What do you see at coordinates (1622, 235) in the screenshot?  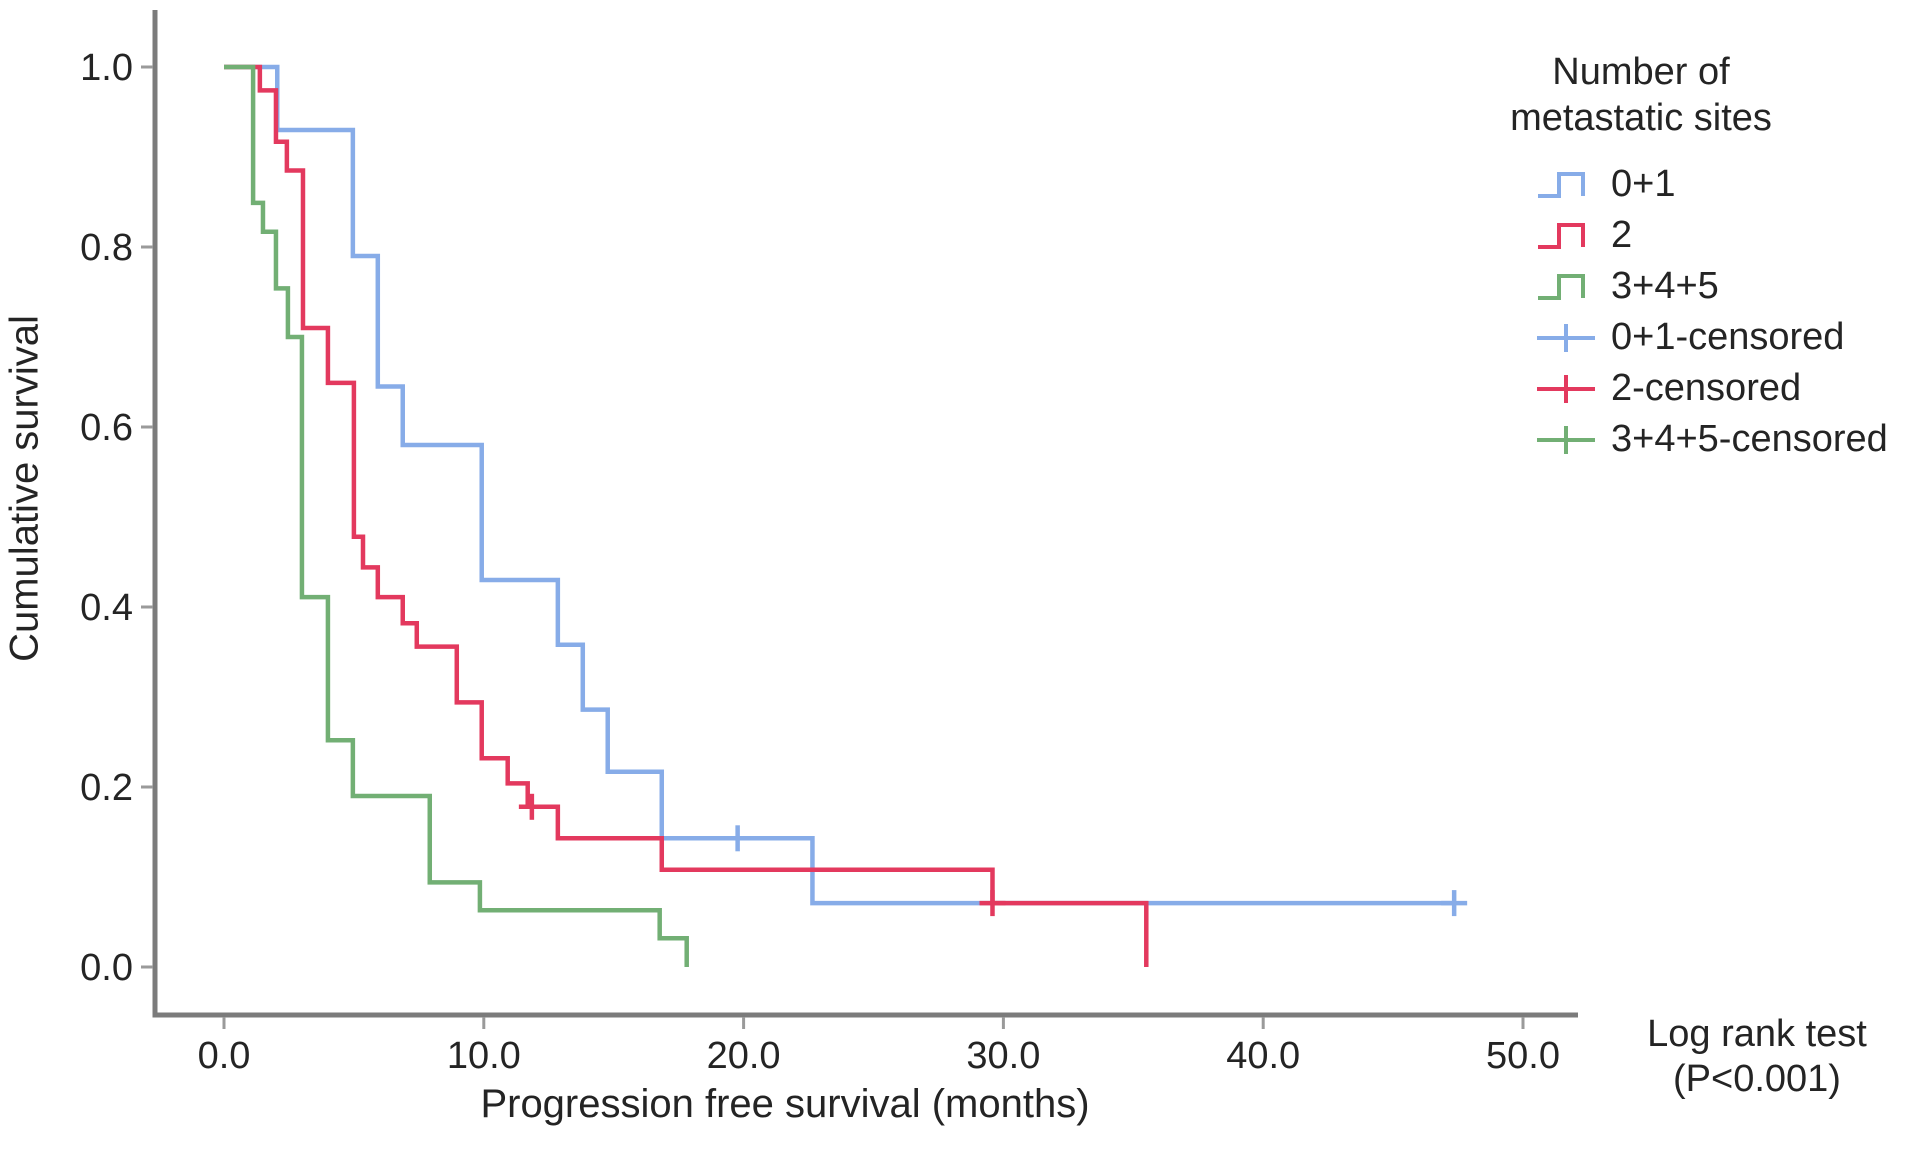 I see `legend-item-label: 2` at bounding box center [1622, 235].